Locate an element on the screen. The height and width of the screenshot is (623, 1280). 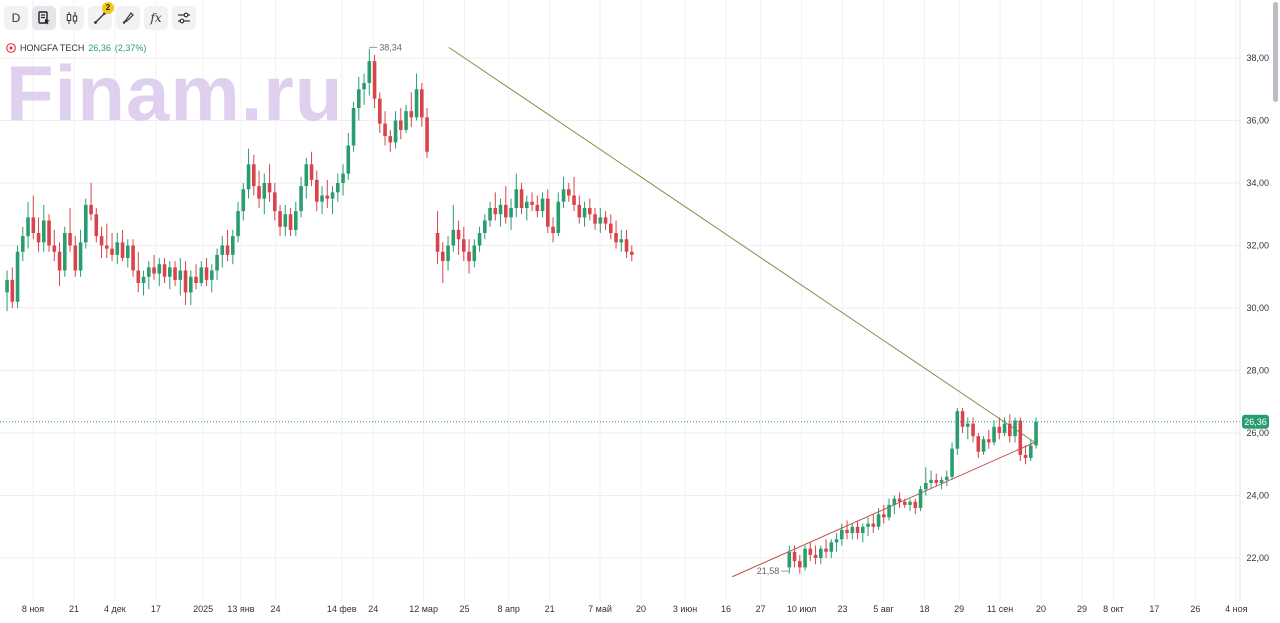
exchange-logo-icon is located at coordinates (11, 48).